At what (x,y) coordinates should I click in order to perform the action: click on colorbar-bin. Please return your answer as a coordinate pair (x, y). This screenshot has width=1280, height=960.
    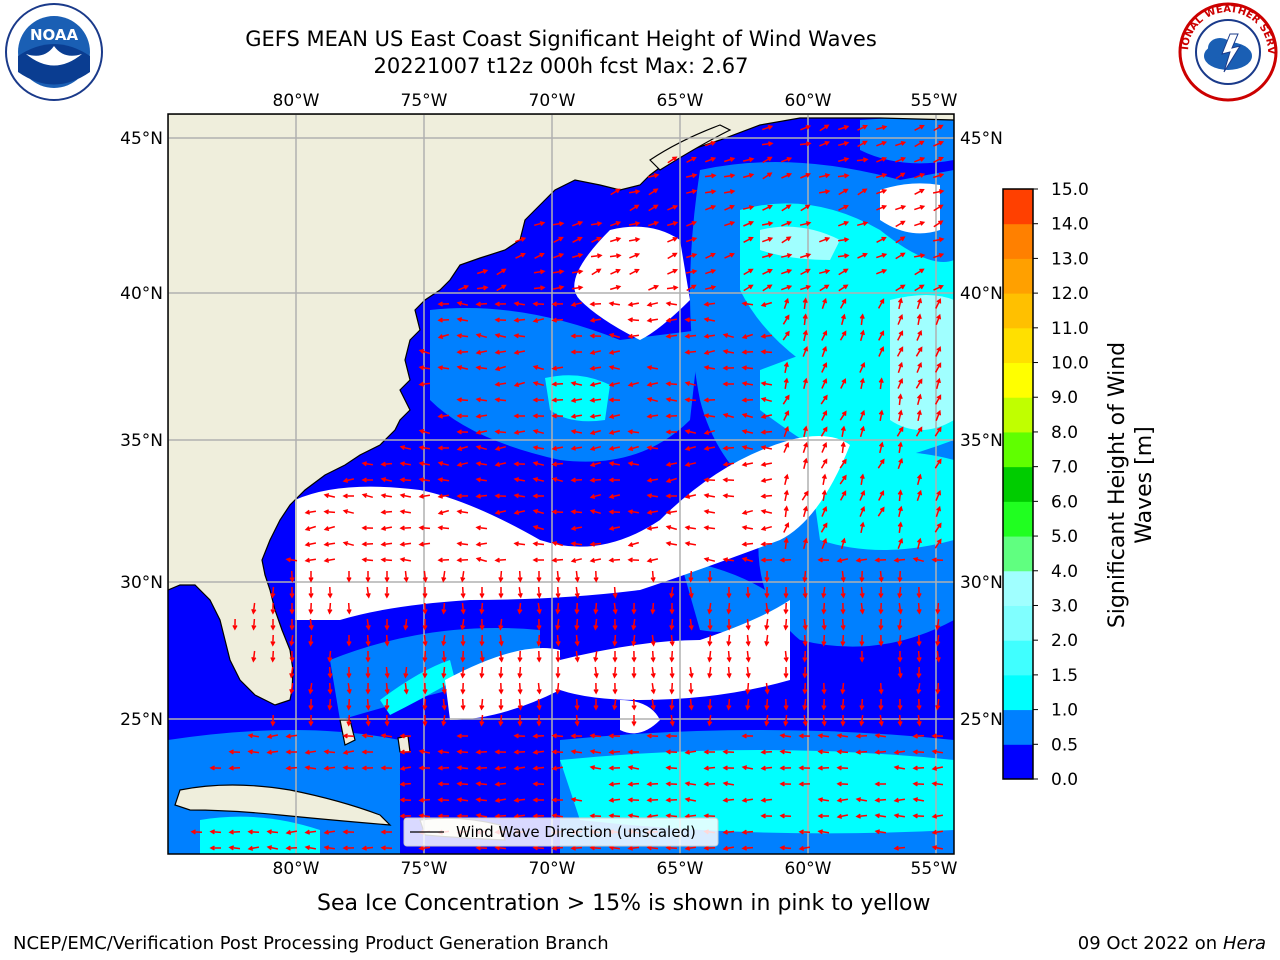
    Looking at the image, I should click on (1018, 519).